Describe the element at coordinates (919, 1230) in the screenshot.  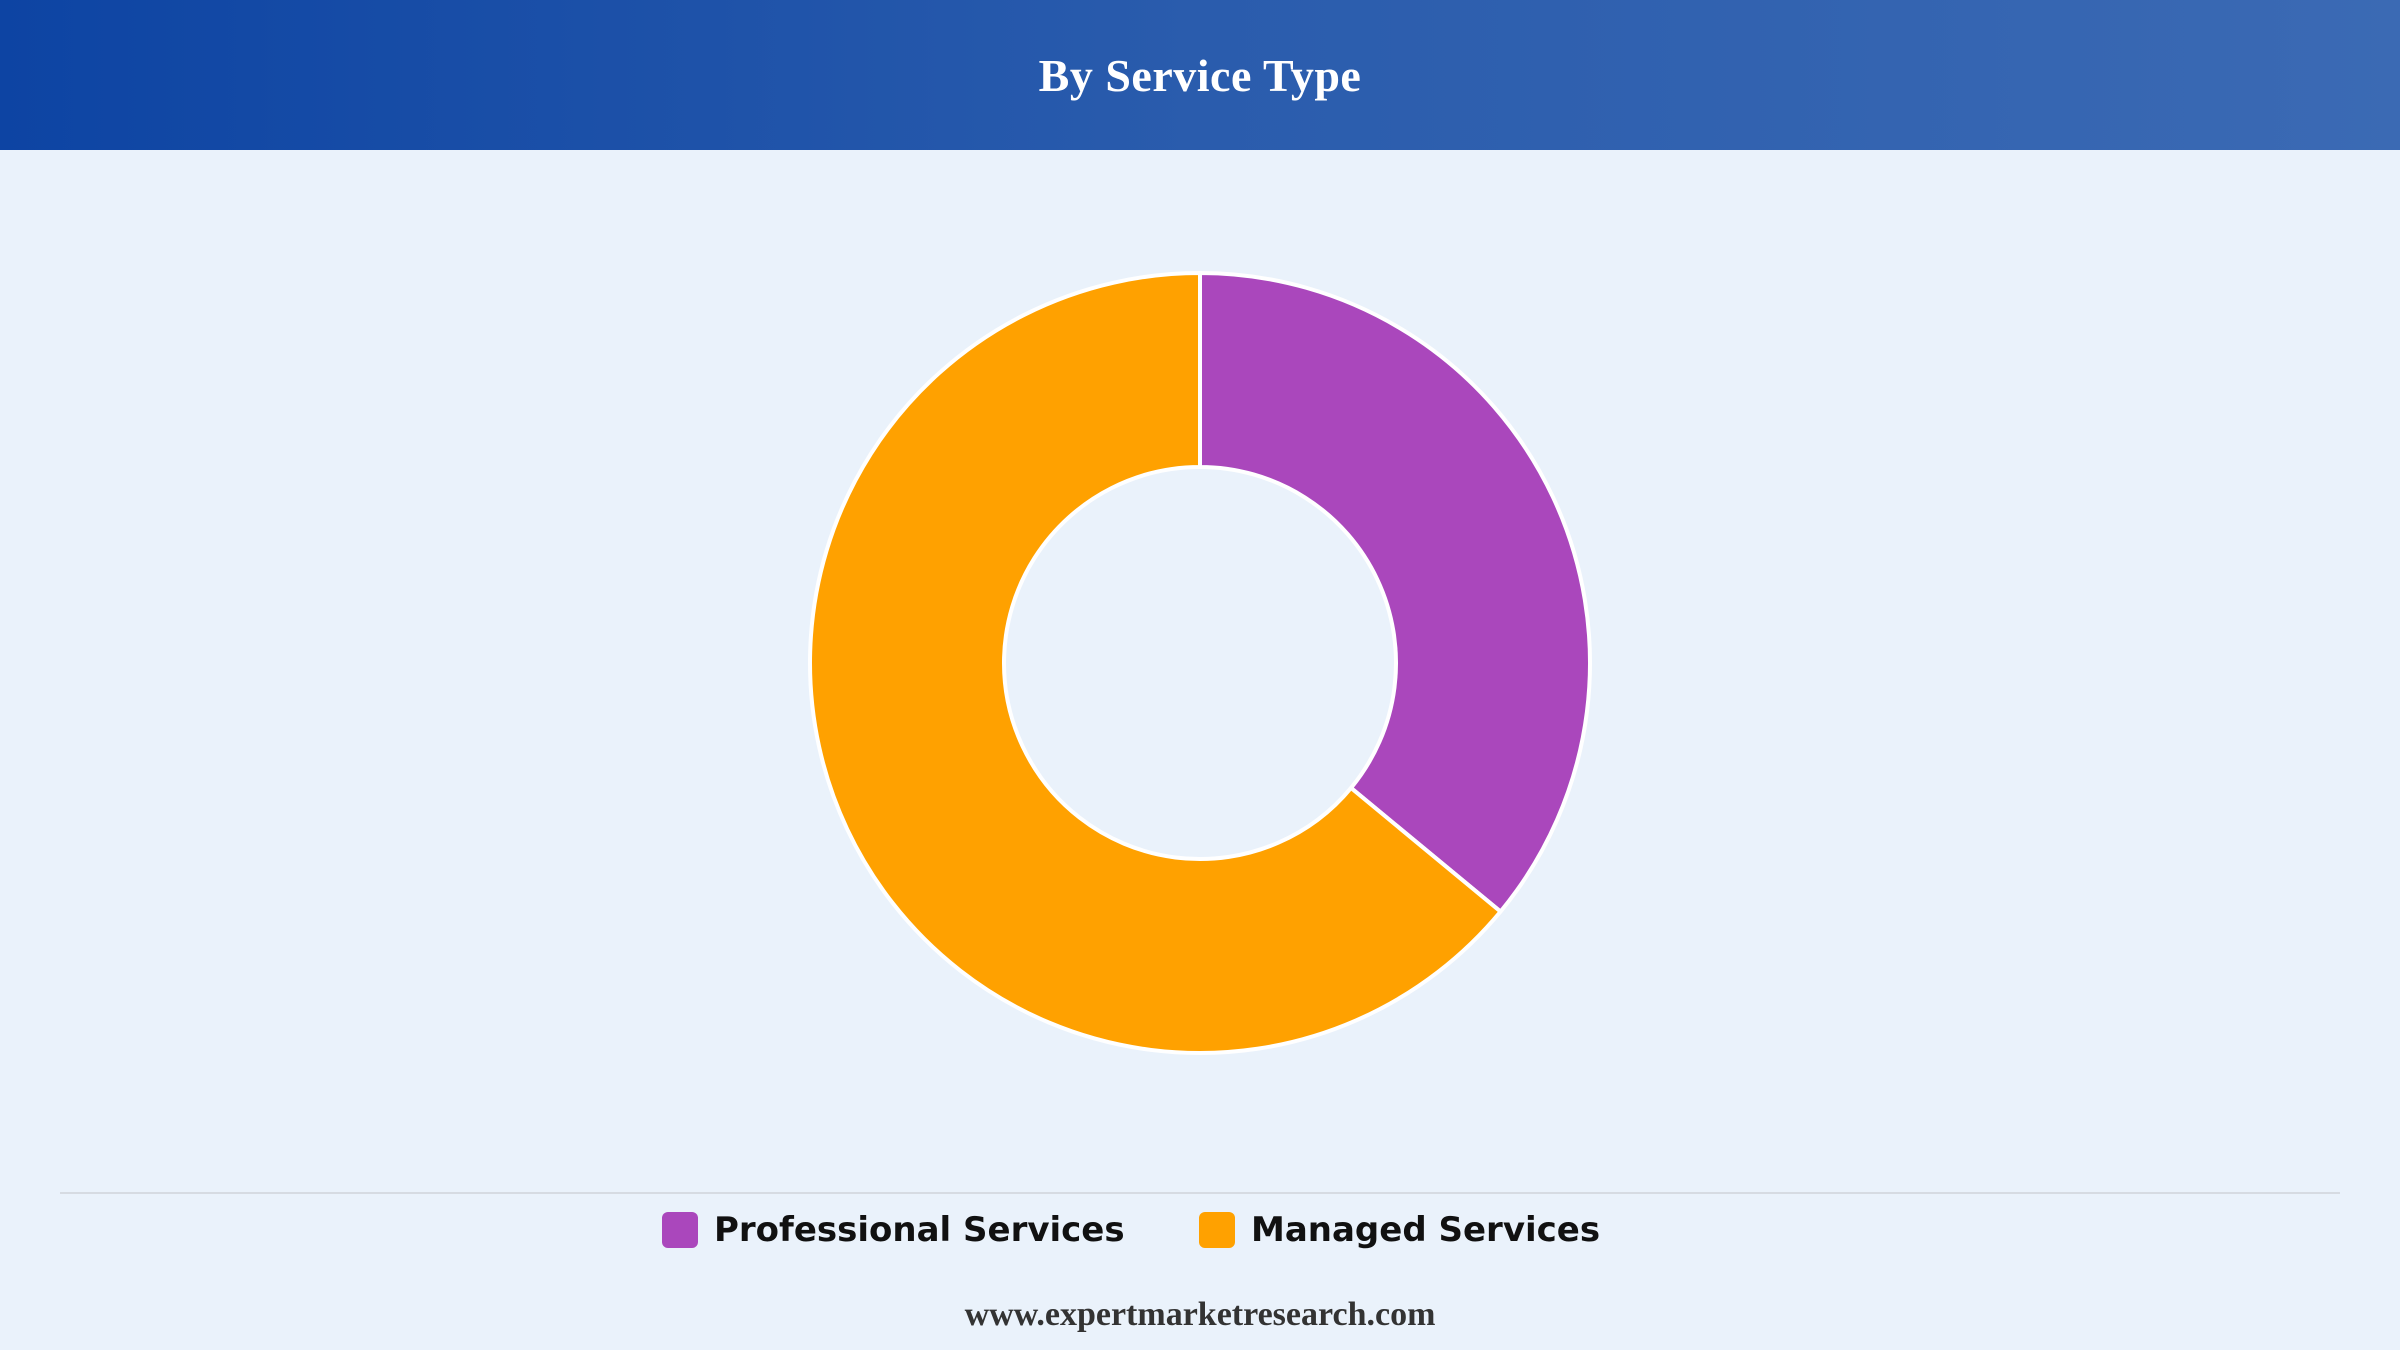
I see `legend-label-professional-services: Professional Services` at that location.